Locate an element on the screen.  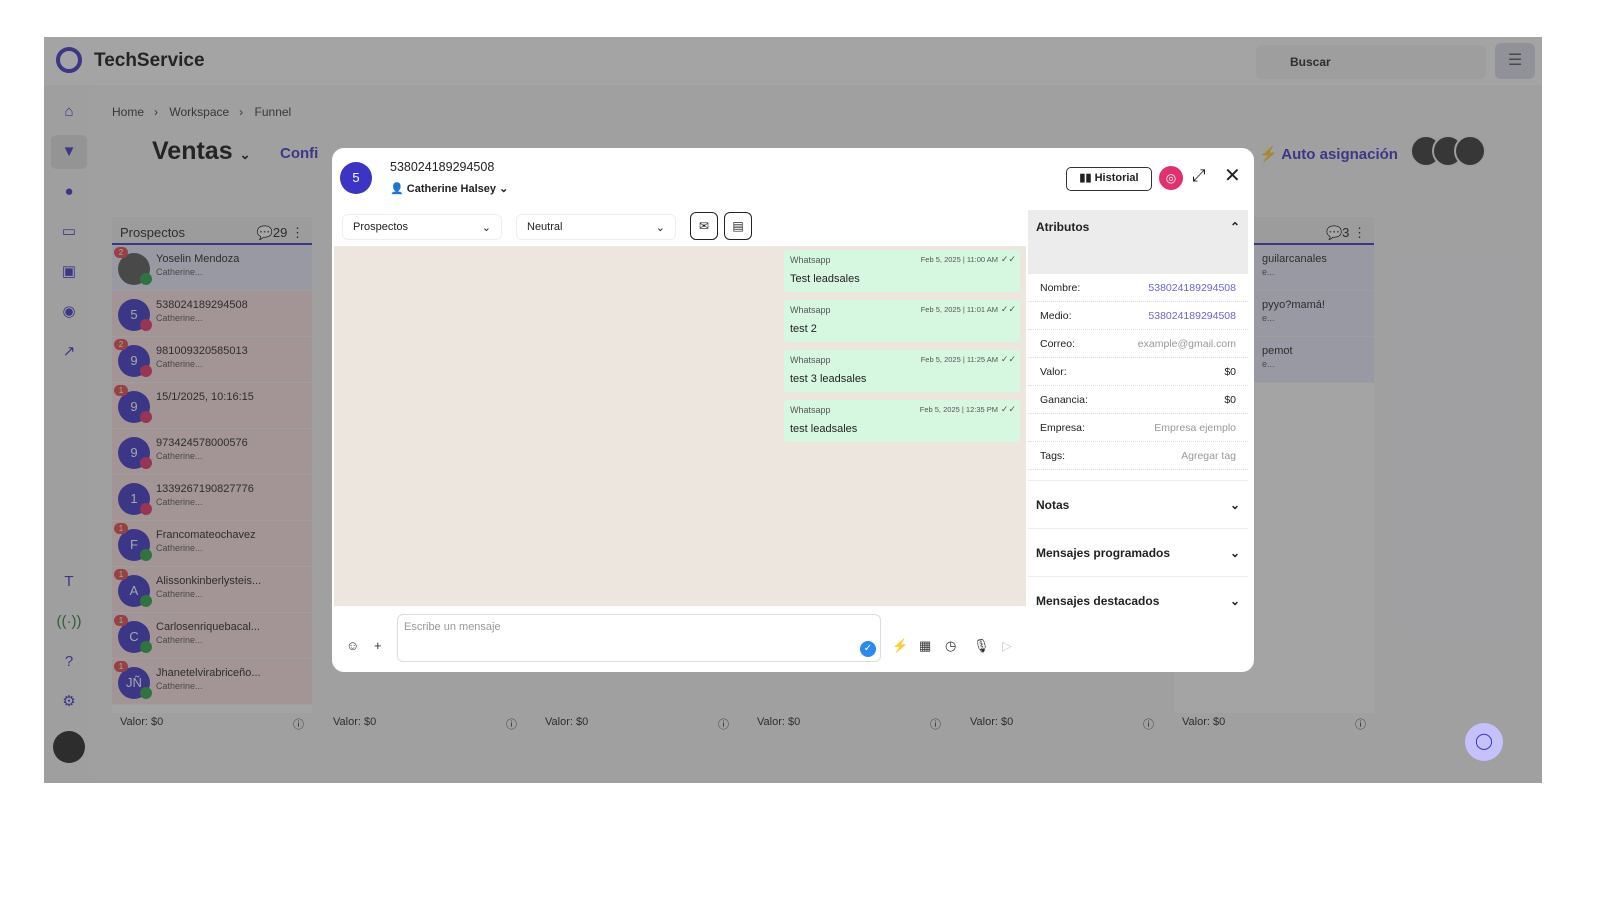
collapsible-section: Mensajes programados ⌄ is located at coordinates (1138, 552).